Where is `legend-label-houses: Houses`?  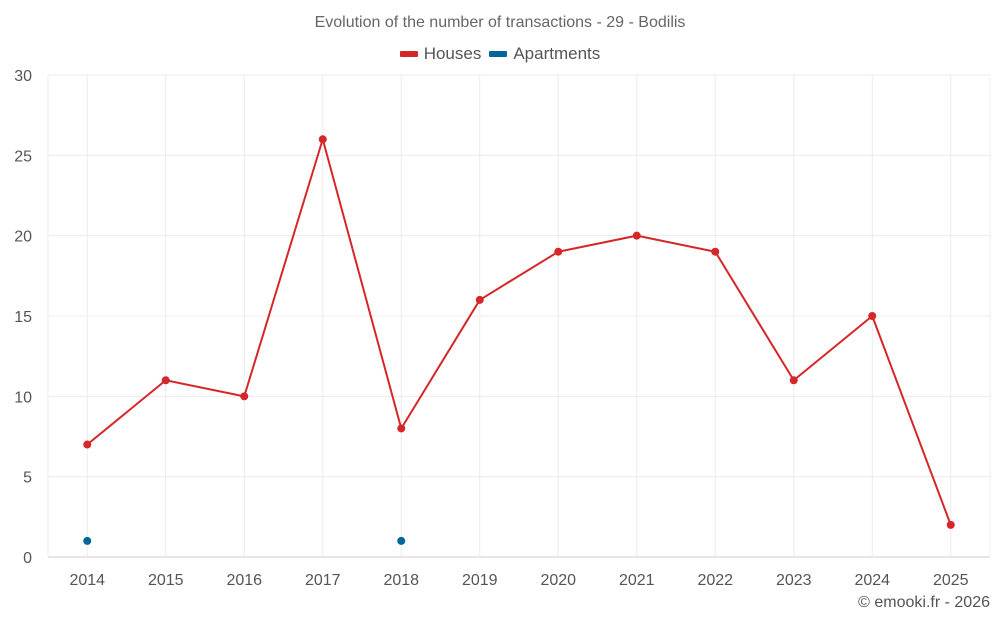 legend-label-houses: Houses is located at coordinates (452, 53).